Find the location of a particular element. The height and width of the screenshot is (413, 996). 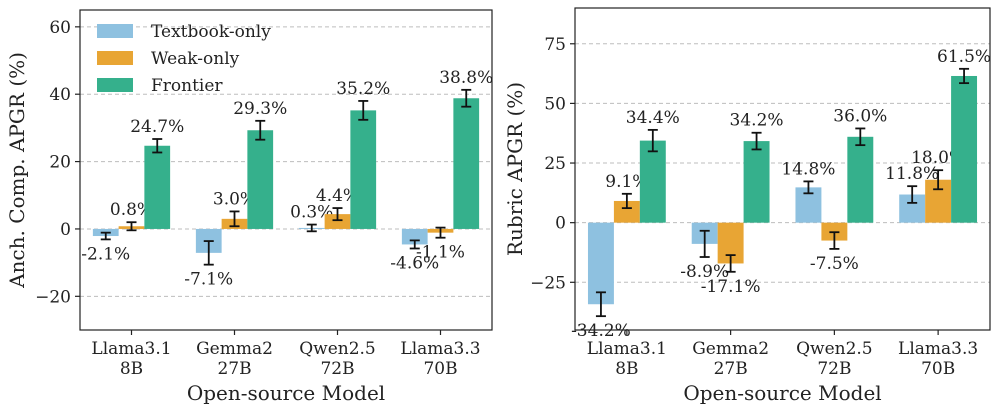

data-label: -34.2% is located at coordinates (601, 331).